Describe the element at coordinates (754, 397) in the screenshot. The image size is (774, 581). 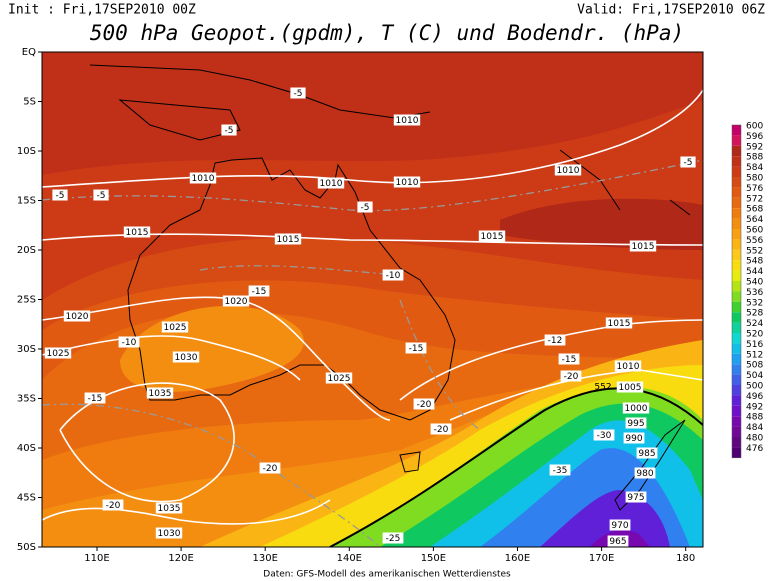
I see `colorbar-label: 496` at that location.